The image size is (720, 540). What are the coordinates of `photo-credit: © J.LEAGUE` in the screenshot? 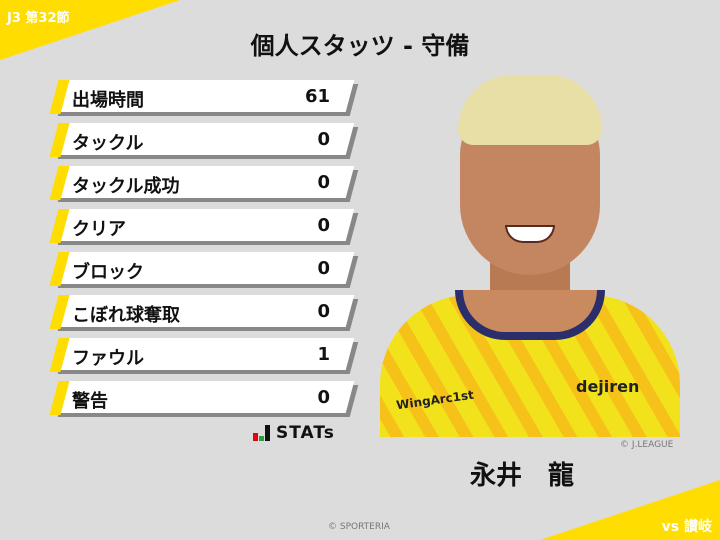 It's located at (647, 445).